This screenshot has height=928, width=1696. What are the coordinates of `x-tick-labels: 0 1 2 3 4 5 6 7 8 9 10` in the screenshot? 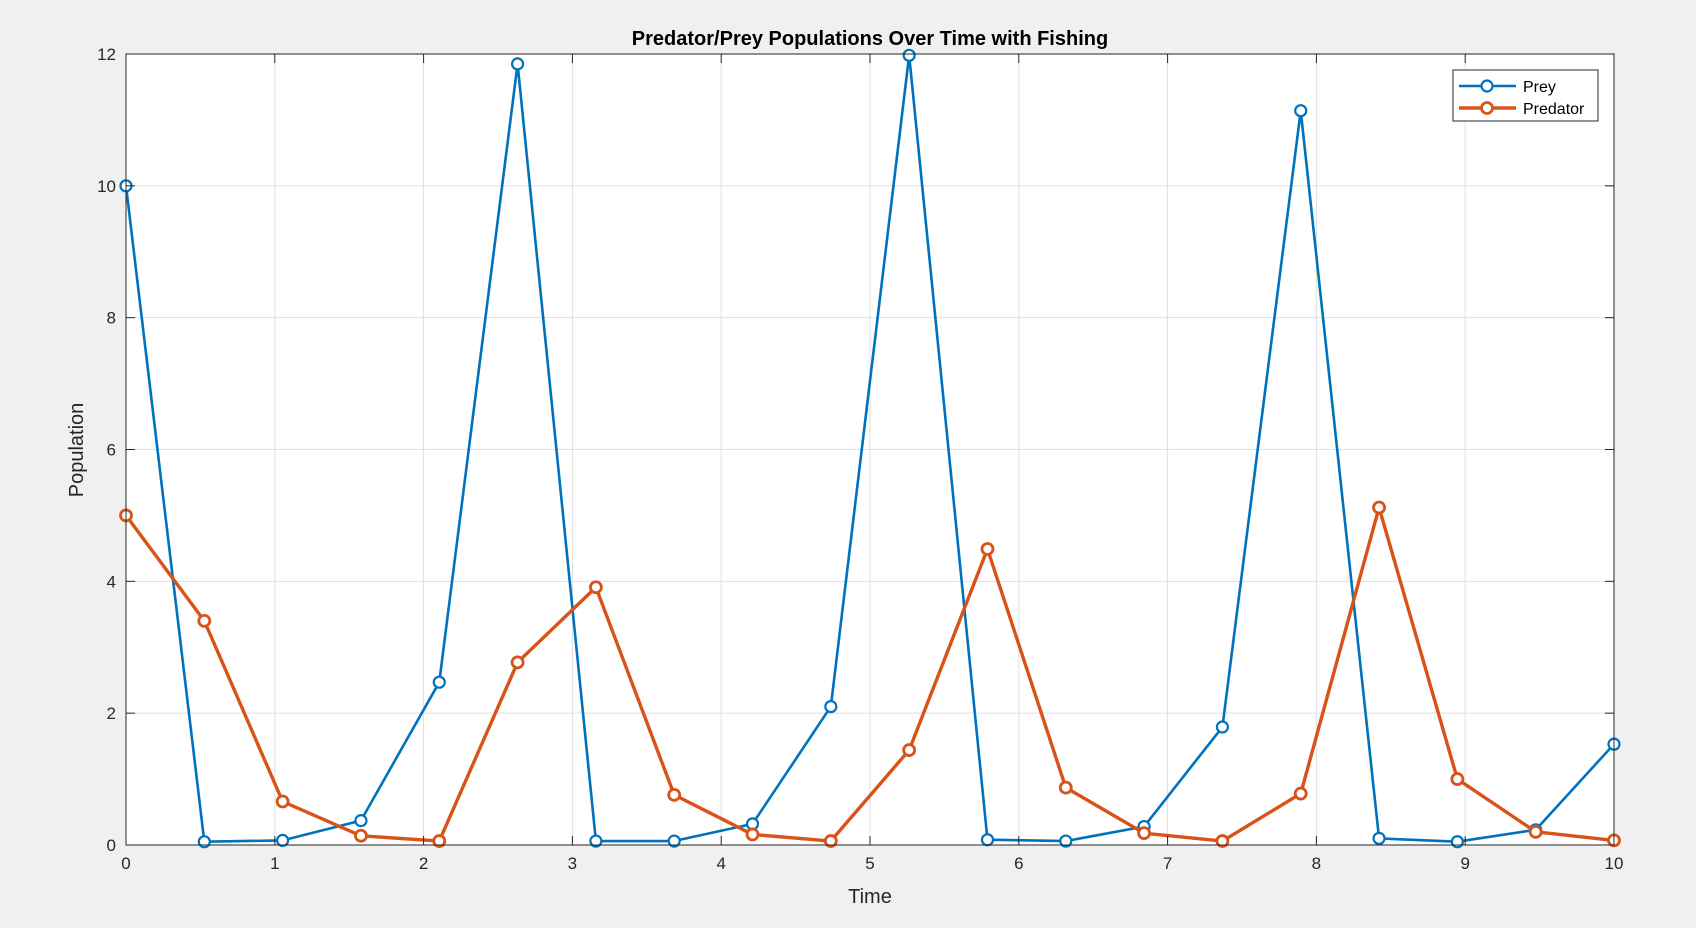 It's located at (872, 863).